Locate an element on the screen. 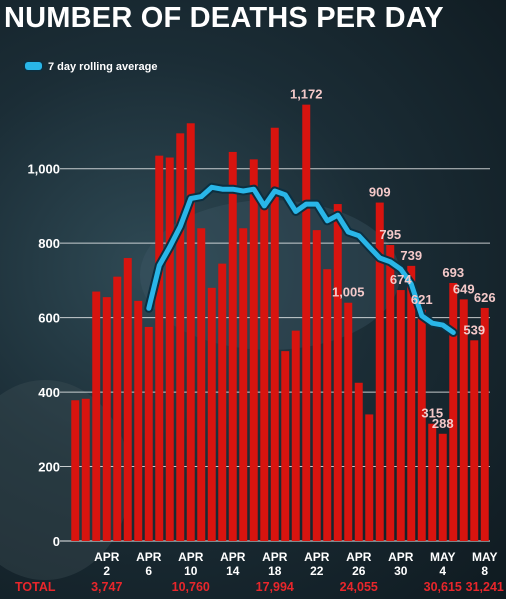 The image size is (506, 599). x-tick-label: 30 is located at coordinates (401, 571).